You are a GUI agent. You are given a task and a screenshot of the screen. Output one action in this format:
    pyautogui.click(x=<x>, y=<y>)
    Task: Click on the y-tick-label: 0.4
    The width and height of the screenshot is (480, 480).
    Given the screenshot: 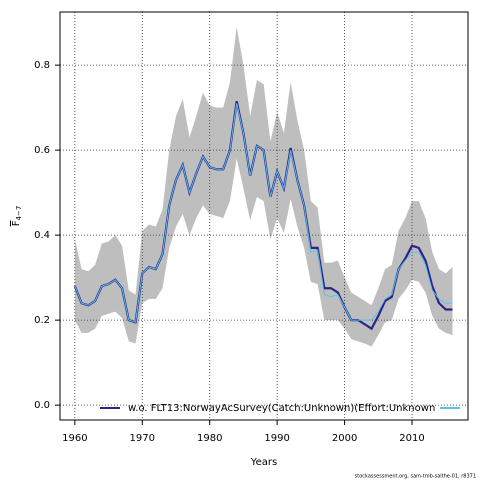 What is the action you would take?
    pyautogui.click(x=42, y=235)
    